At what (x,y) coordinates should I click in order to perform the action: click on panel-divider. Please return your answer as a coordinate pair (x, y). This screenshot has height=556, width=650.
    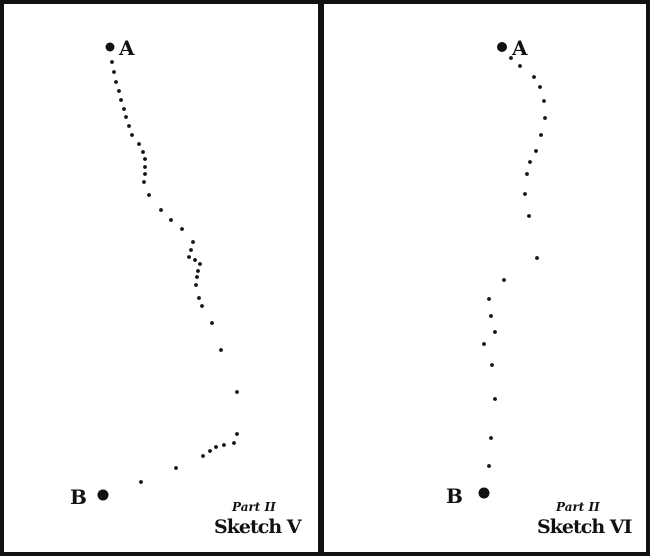
    Looking at the image, I should click on (321, 278).